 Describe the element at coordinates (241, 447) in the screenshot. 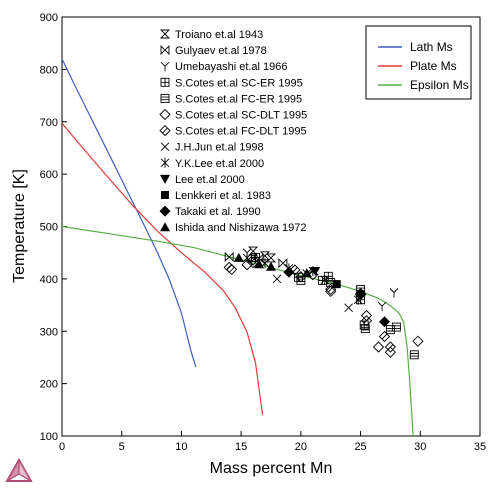

I see `x-tick-label: 15` at that location.